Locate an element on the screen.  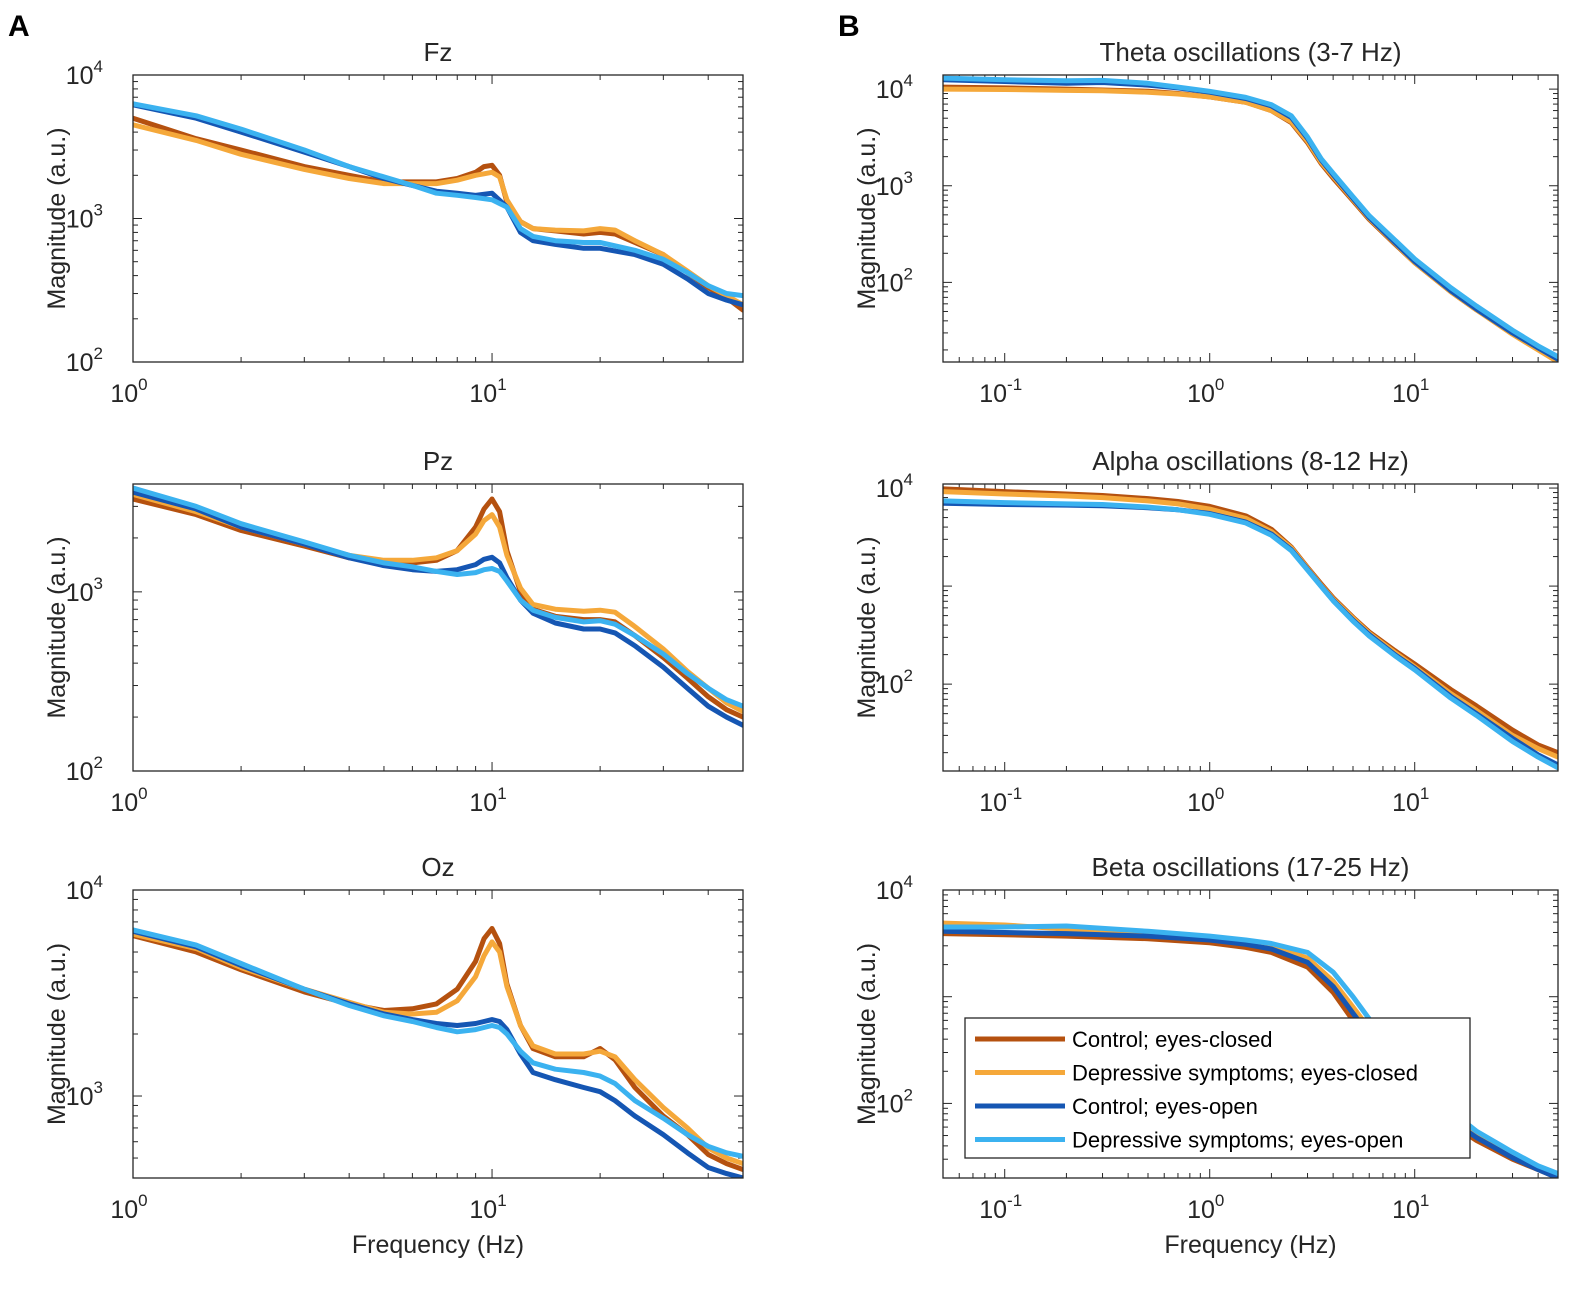
series-control-eyes-open is located at coordinates (1250, 1053).